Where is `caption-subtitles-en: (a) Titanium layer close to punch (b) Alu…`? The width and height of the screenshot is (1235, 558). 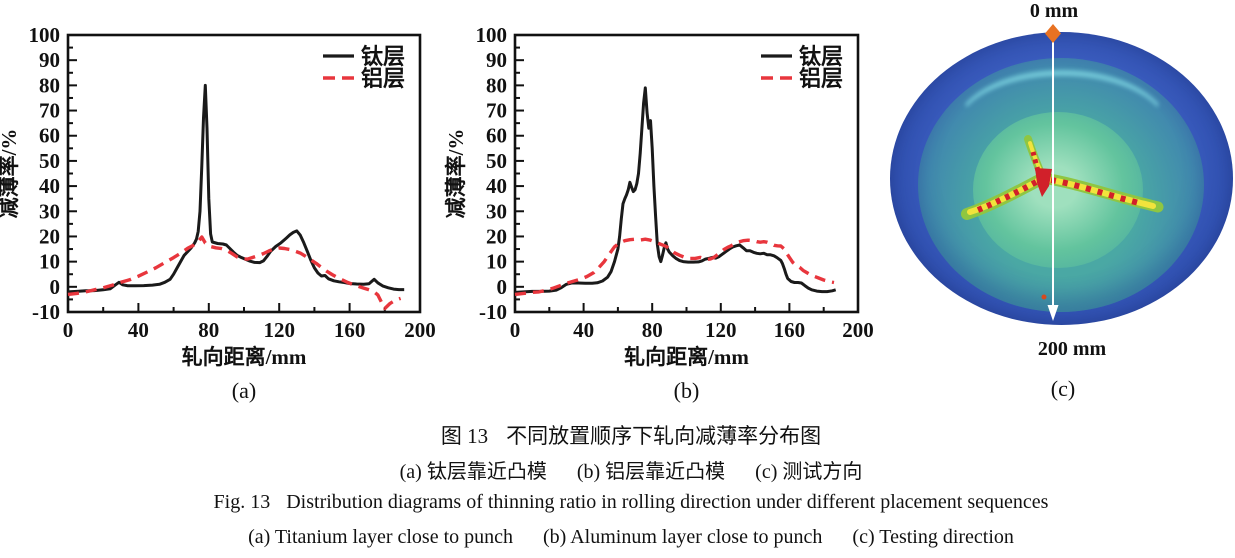
caption-subtitles-en: (a) Titanium layer close to punch (b) Alu… is located at coordinates (617, 537).